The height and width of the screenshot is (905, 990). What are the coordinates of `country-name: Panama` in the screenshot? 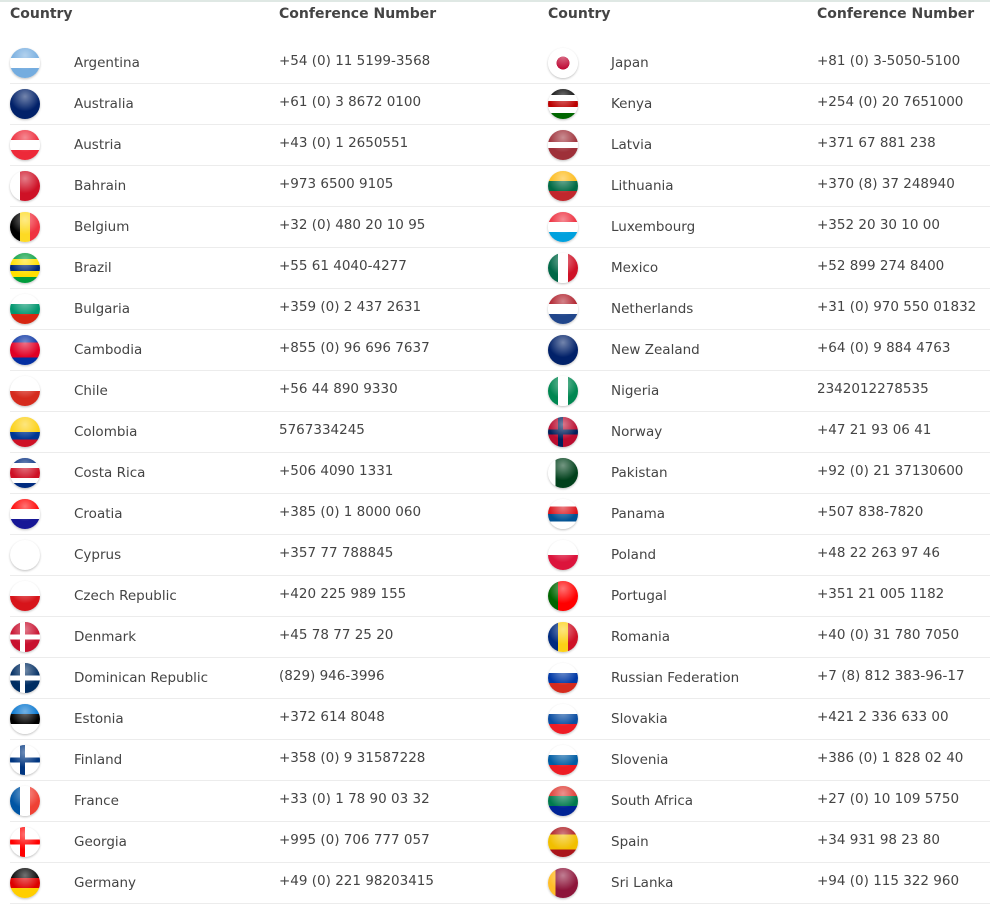 It's located at (638, 514).